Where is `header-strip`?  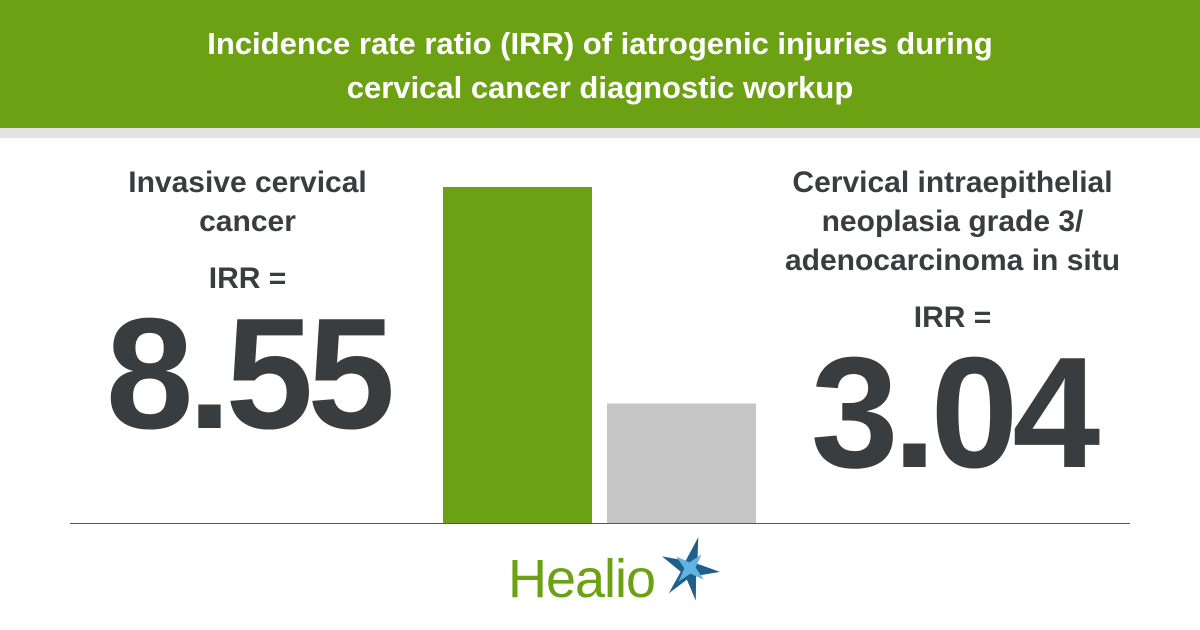 header-strip is located at coordinates (600, 133).